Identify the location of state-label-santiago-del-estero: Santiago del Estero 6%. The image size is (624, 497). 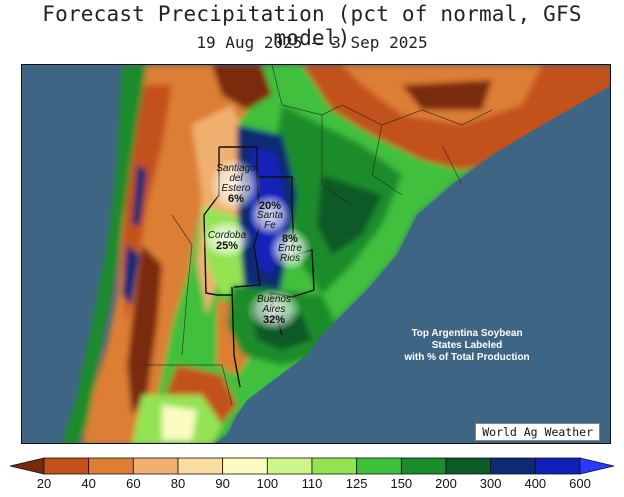
(236, 184).